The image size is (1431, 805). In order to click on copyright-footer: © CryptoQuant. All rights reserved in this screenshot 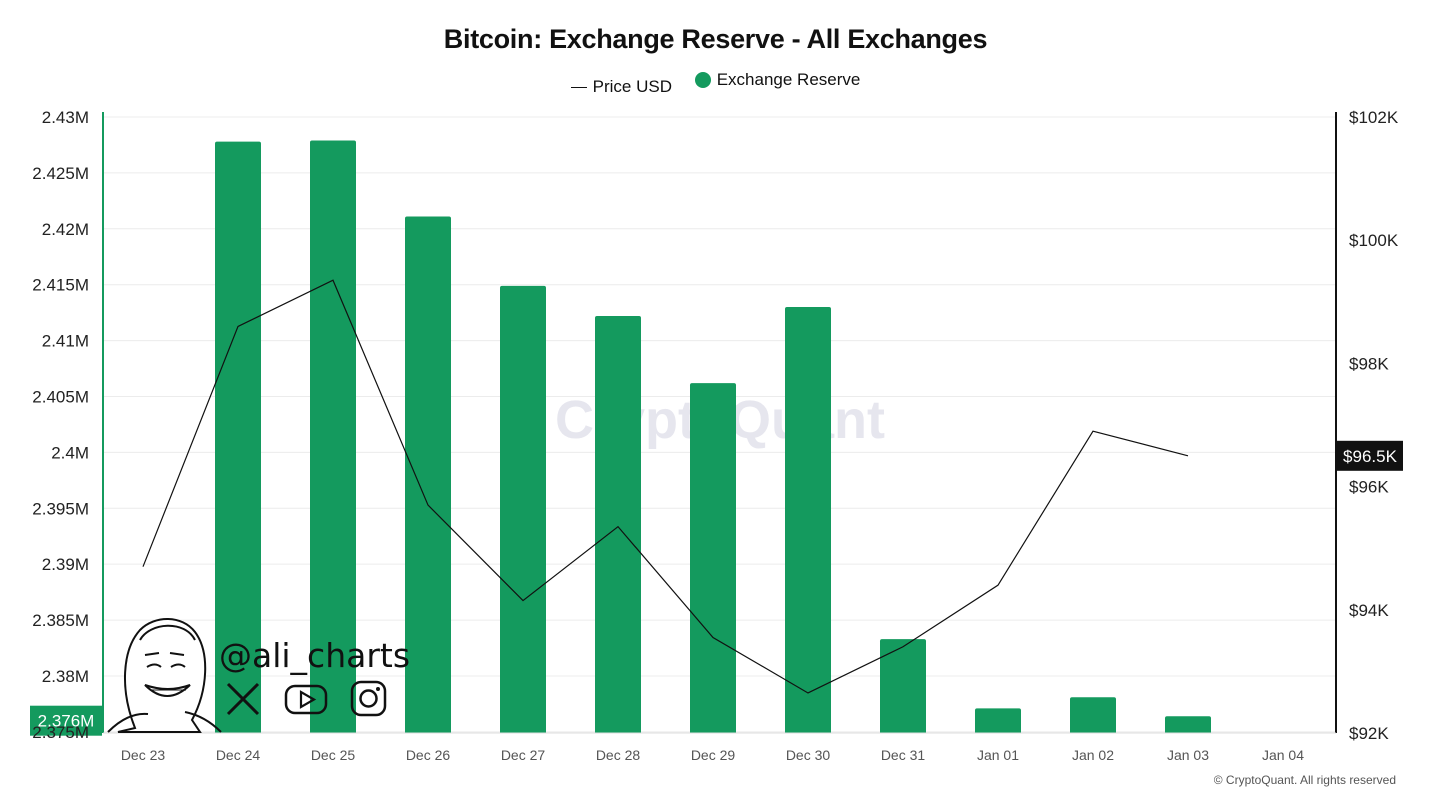, I will do `click(1304, 780)`.